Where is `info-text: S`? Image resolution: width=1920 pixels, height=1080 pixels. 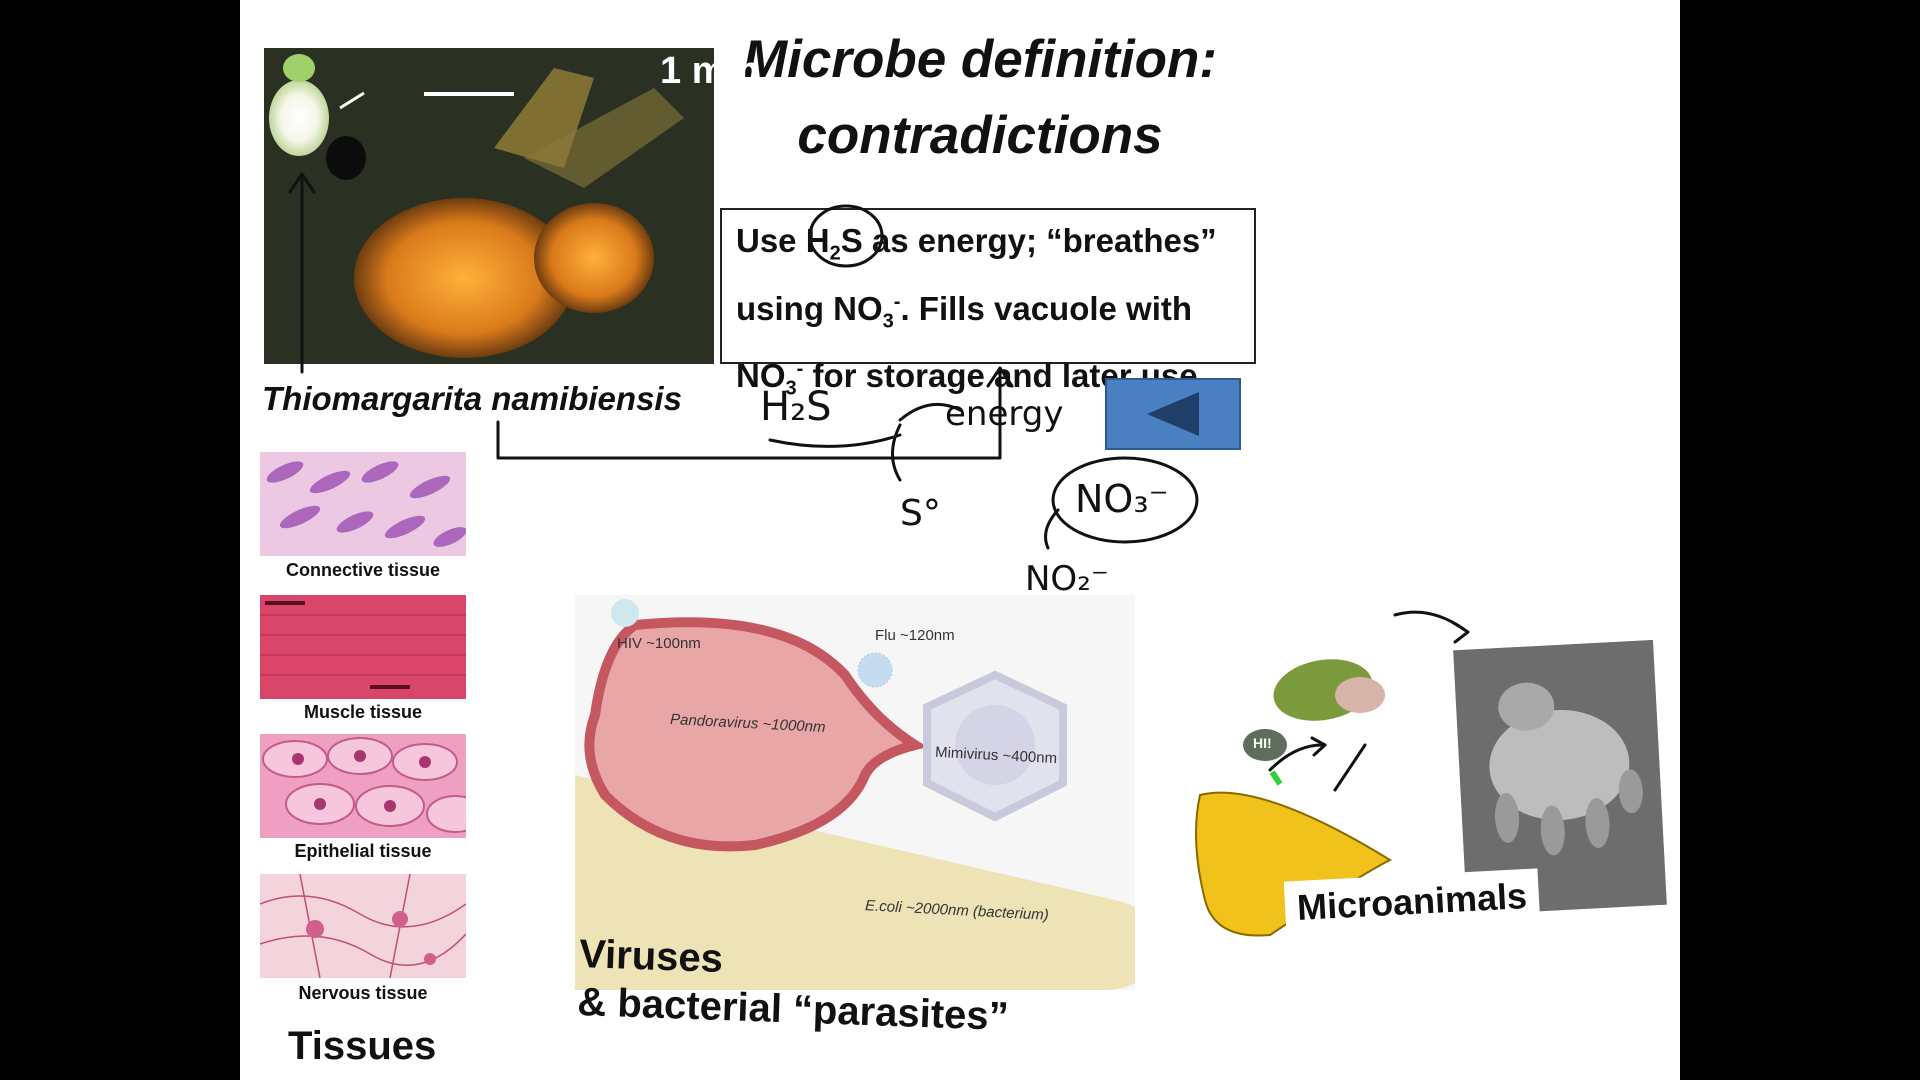 info-text: S is located at coordinates (851, 240).